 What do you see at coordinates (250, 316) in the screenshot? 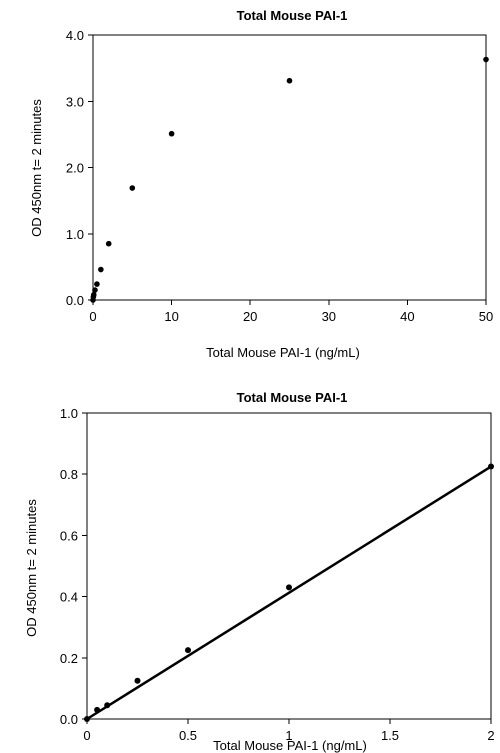
I see `chart-1-x-tick-label: 20` at bounding box center [250, 316].